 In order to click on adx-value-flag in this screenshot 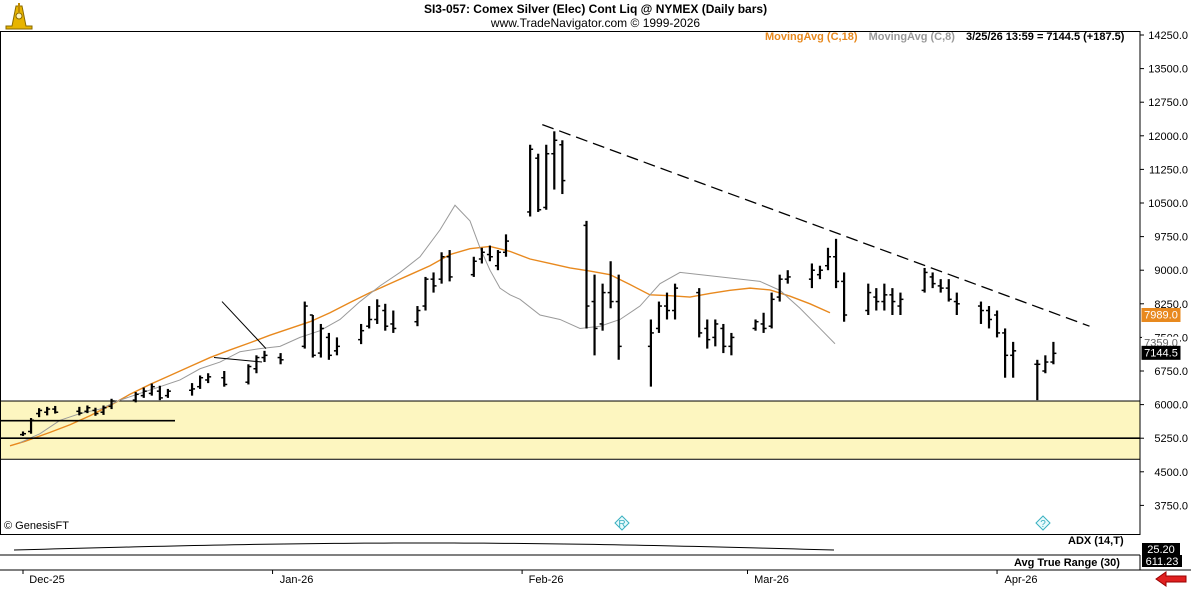, I will do `click(1161, 549)`.